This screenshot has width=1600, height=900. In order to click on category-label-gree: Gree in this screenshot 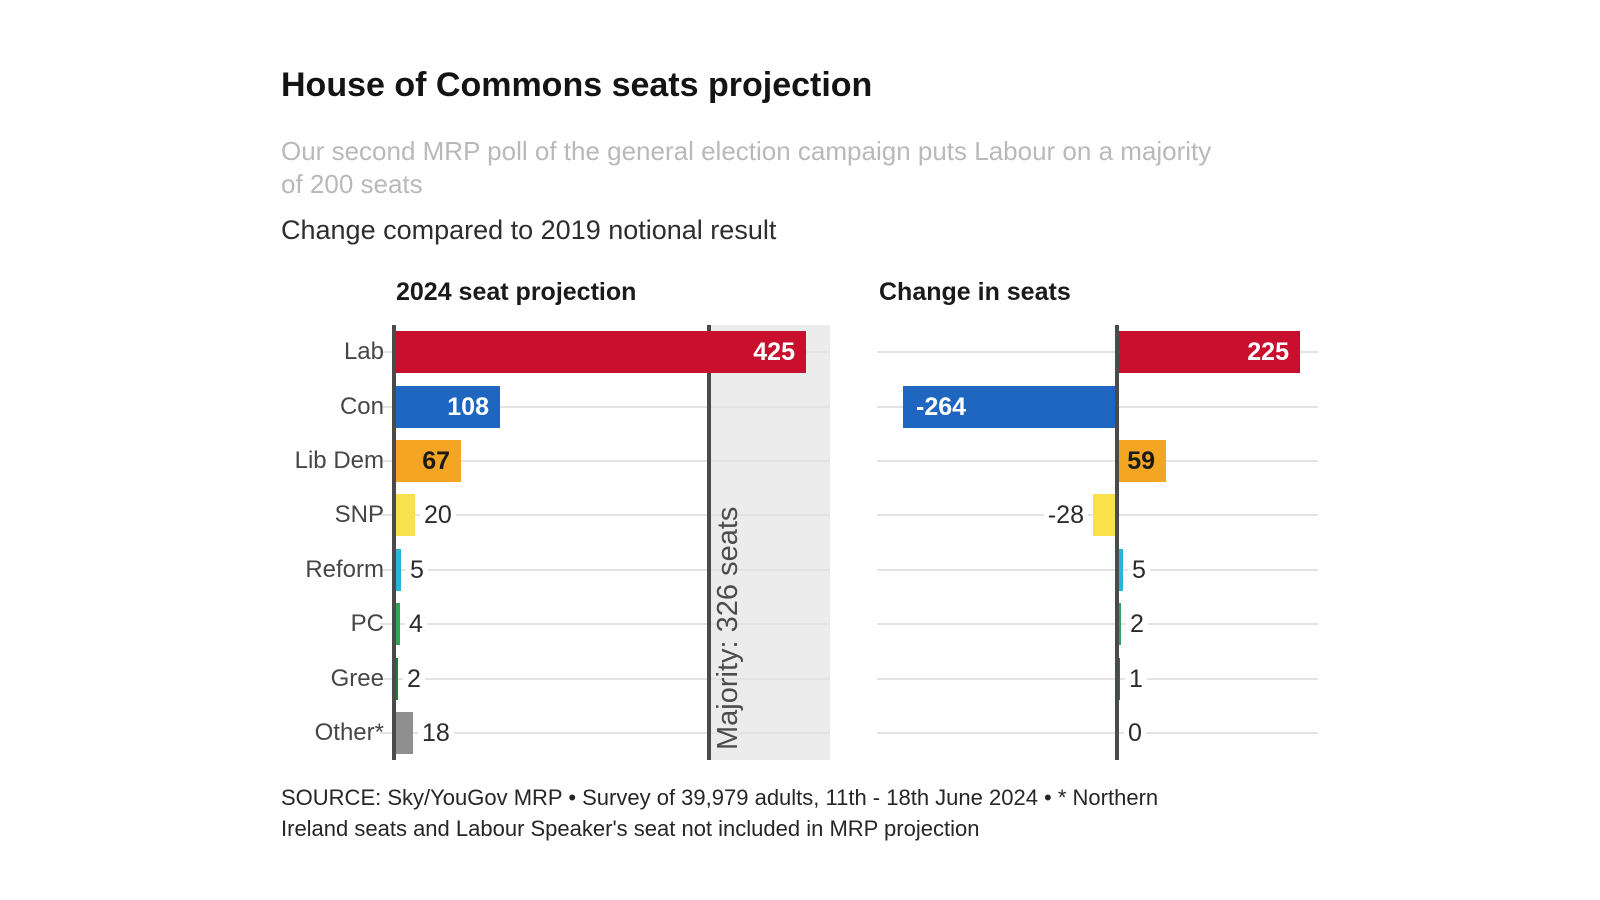, I will do `click(357, 678)`.